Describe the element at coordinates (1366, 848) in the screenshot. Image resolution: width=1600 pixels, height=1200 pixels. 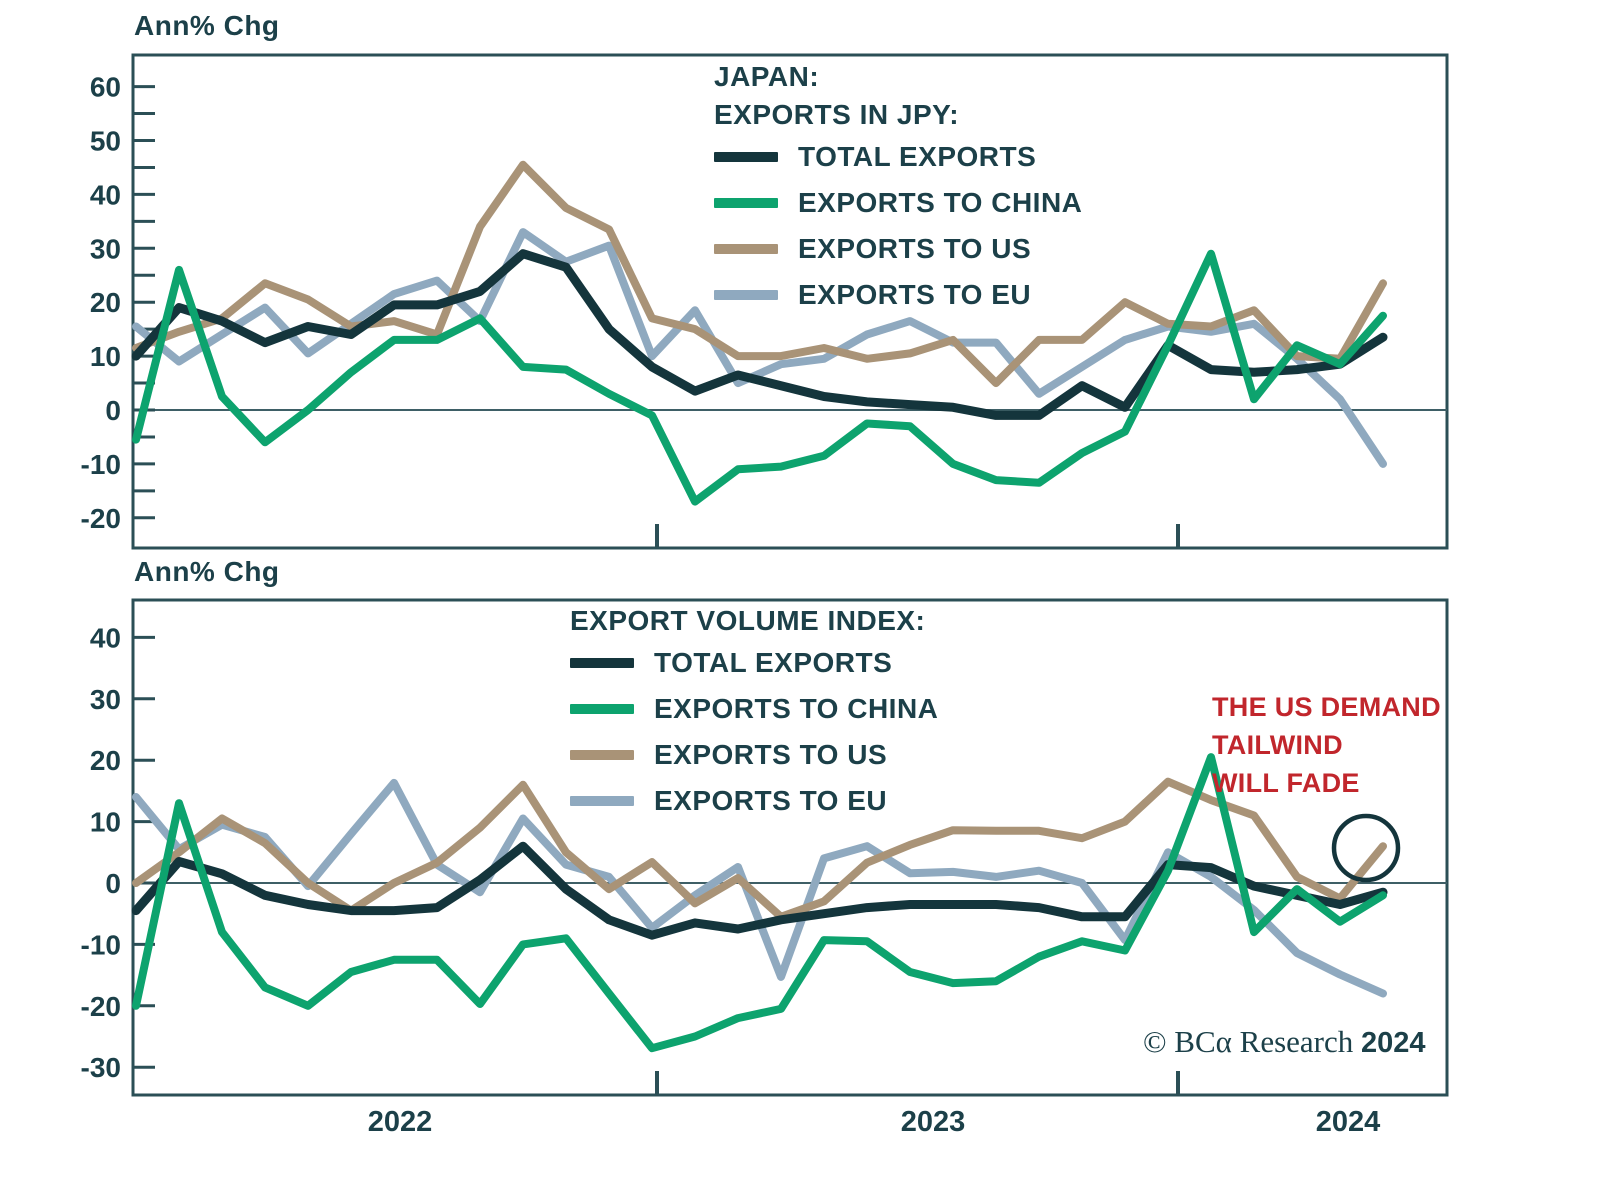
I see `us-demand-highlight-circle` at that location.